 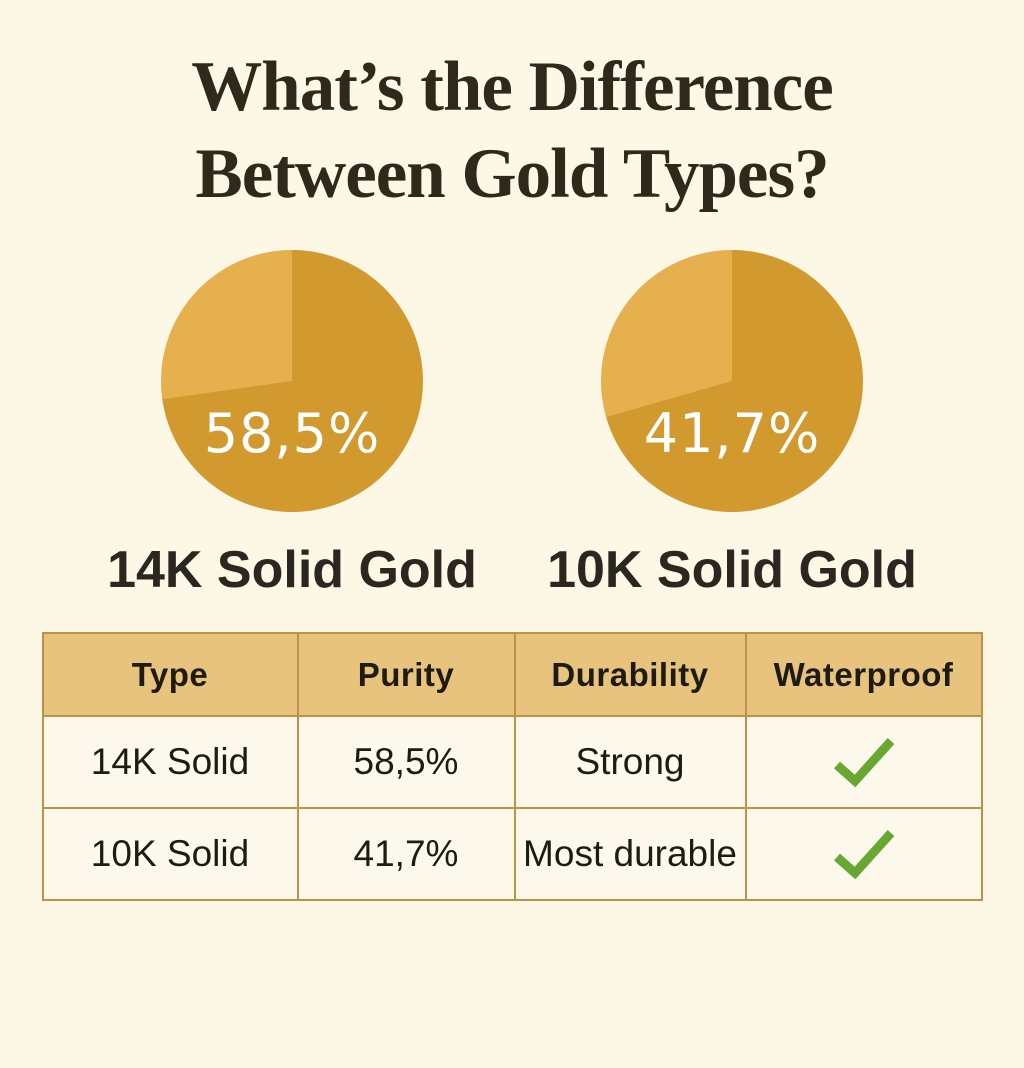 What do you see at coordinates (406, 762) in the screenshot?
I see `cell-purity-14k: 58,5%` at bounding box center [406, 762].